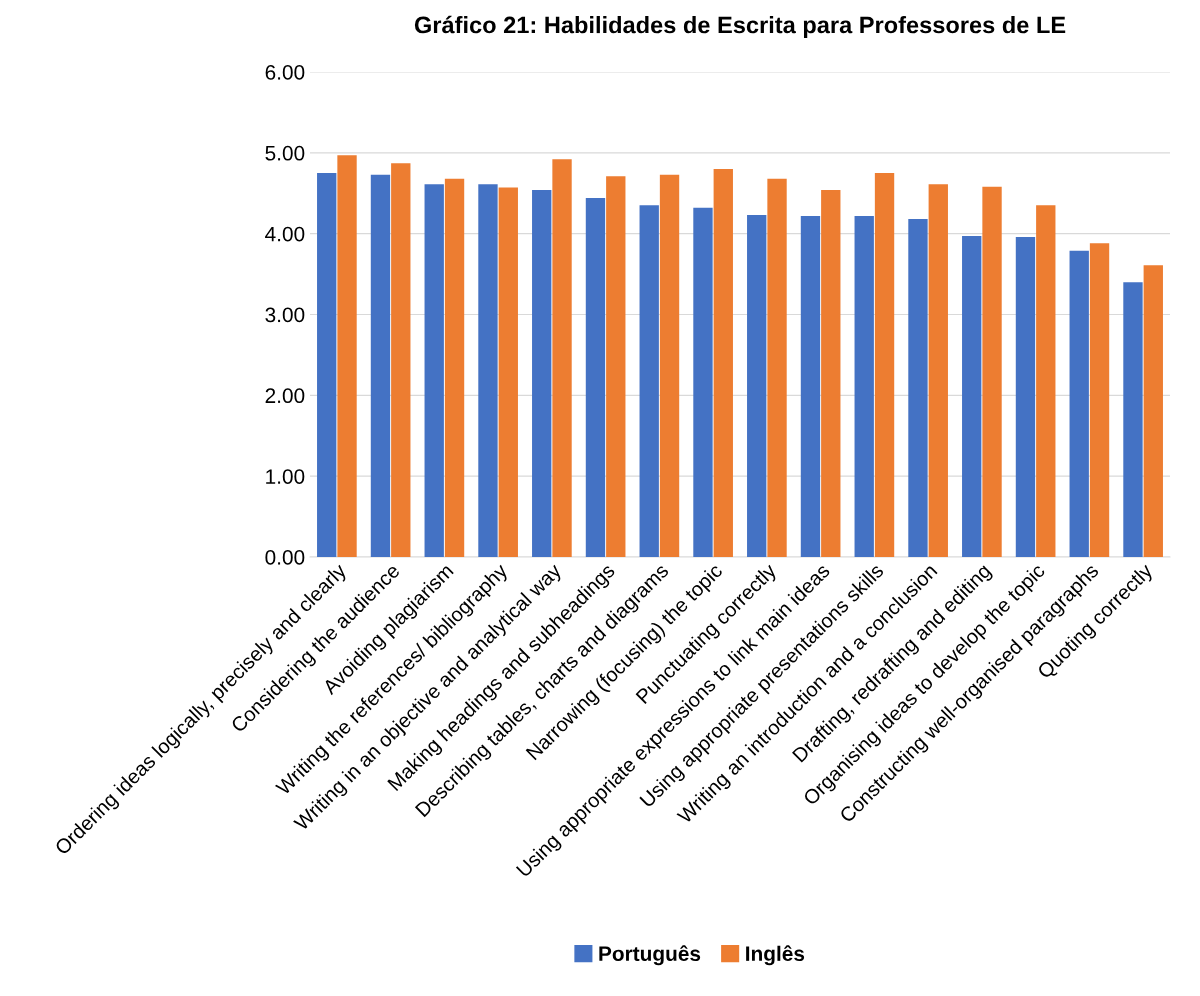  Describe the element at coordinates (285, 72) in the screenshot. I see `y-tick-label: 6.00` at that location.